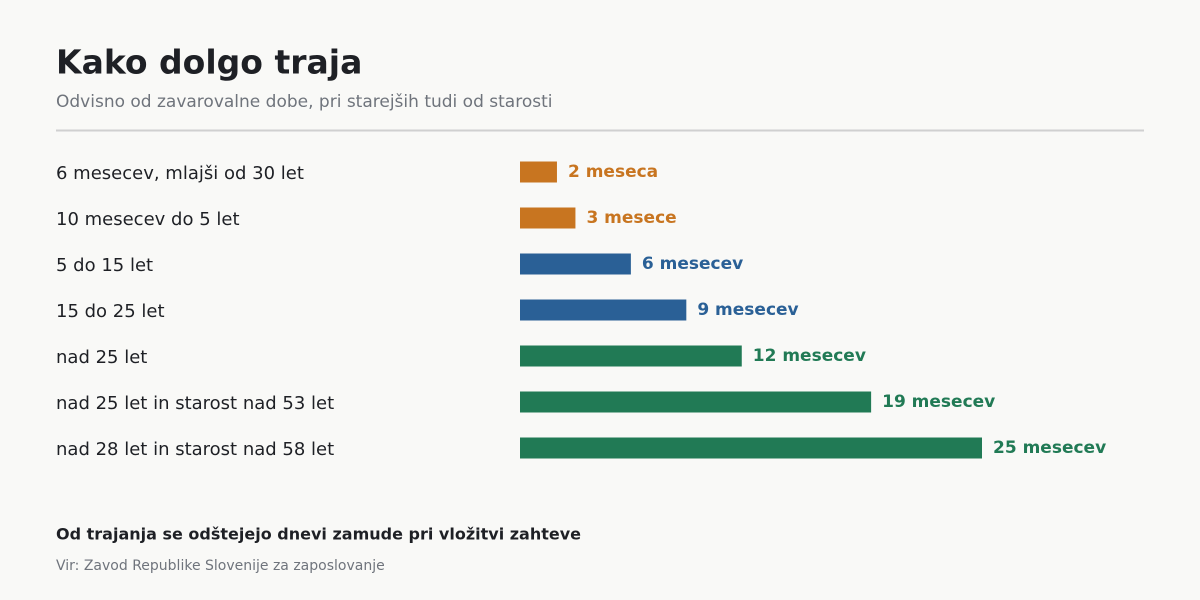 The width and height of the screenshot is (1200, 600). Describe the element at coordinates (209, 62) in the screenshot. I see `chart-title: Kako dolgo traja` at that location.